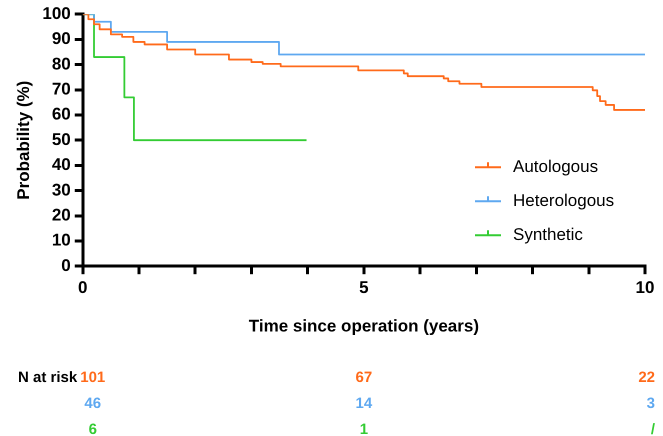 Image resolution: width=663 pixels, height=436 pixels. What do you see at coordinates (61, 240) in the screenshot?
I see `y-tick-label: 10` at bounding box center [61, 240].